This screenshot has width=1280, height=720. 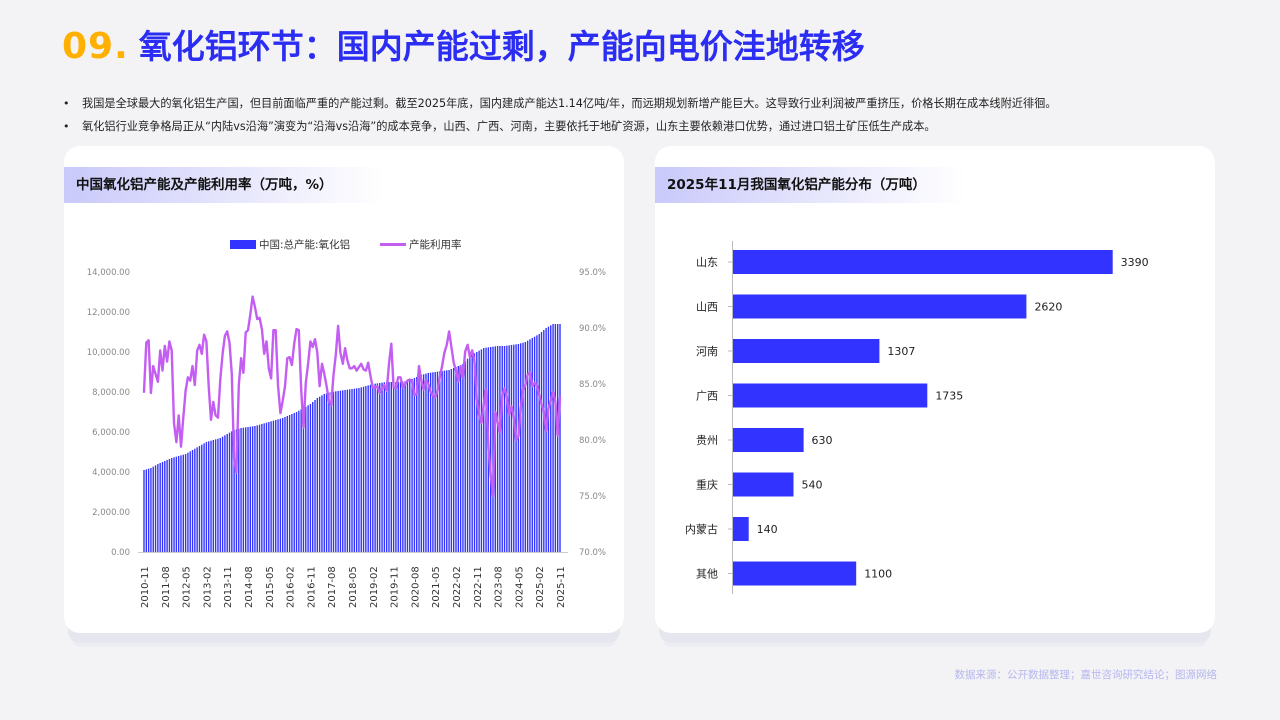 What do you see at coordinates (592, 441) in the screenshot?
I see `y-right-tick-label: 80.0%` at bounding box center [592, 441].